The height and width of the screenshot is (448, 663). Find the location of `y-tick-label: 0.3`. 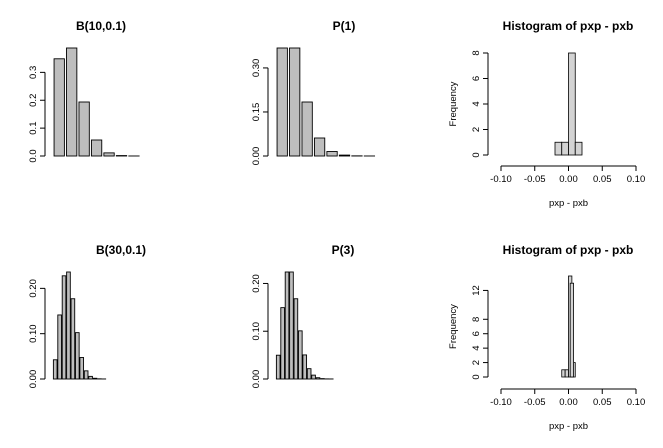

y-tick-label: 0.3 is located at coordinates (33, 72).